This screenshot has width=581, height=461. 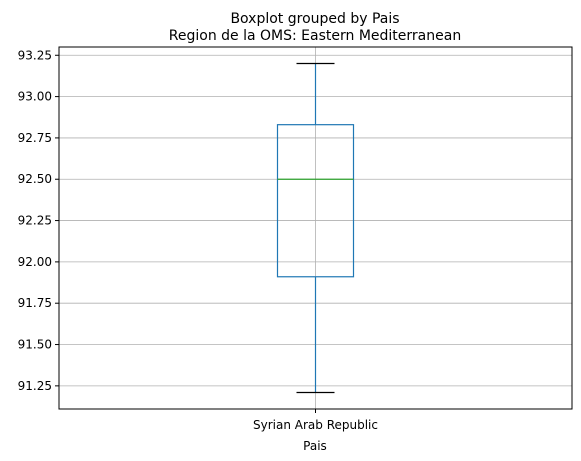 What do you see at coordinates (315, 201) in the screenshot?
I see `iqr-box` at bounding box center [315, 201].